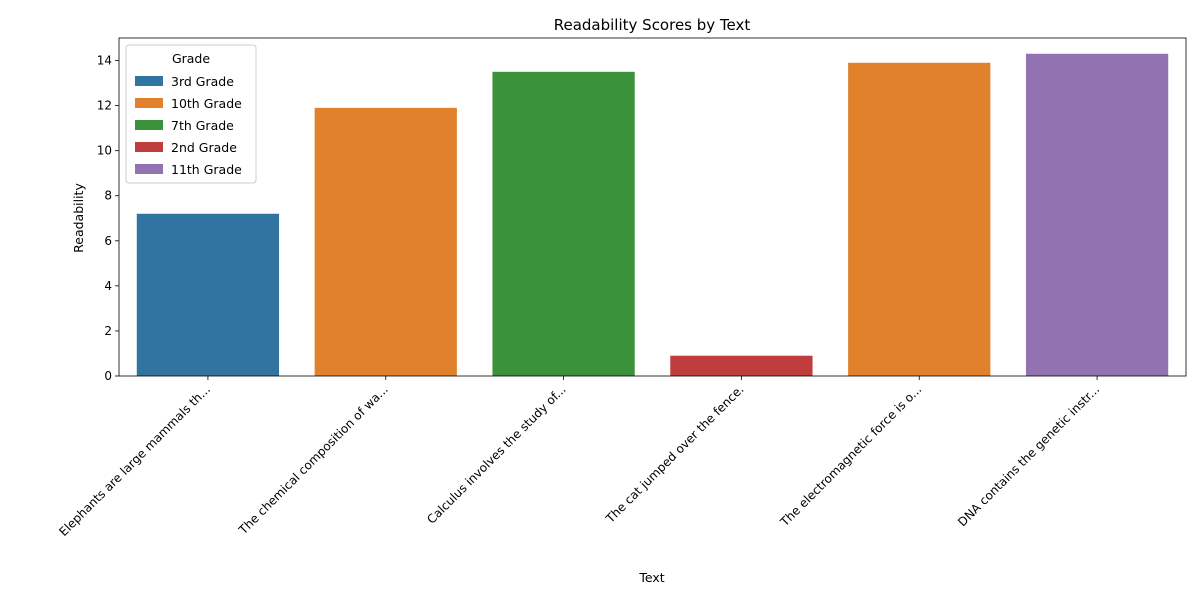 The height and width of the screenshot is (600, 1200). What do you see at coordinates (108, 241) in the screenshot?
I see `y-tick-label: 6` at bounding box center [108, 241].